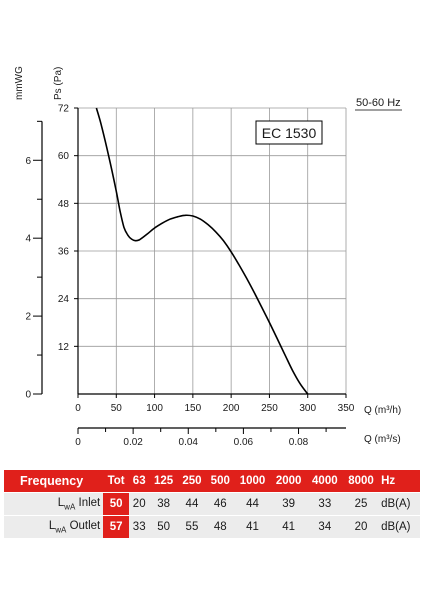 This screenshot has width=424, height=600. Describe the element at coordinates (28, 317) in the screenshot. I see `y-secondary-tick-label: 2` at that location.